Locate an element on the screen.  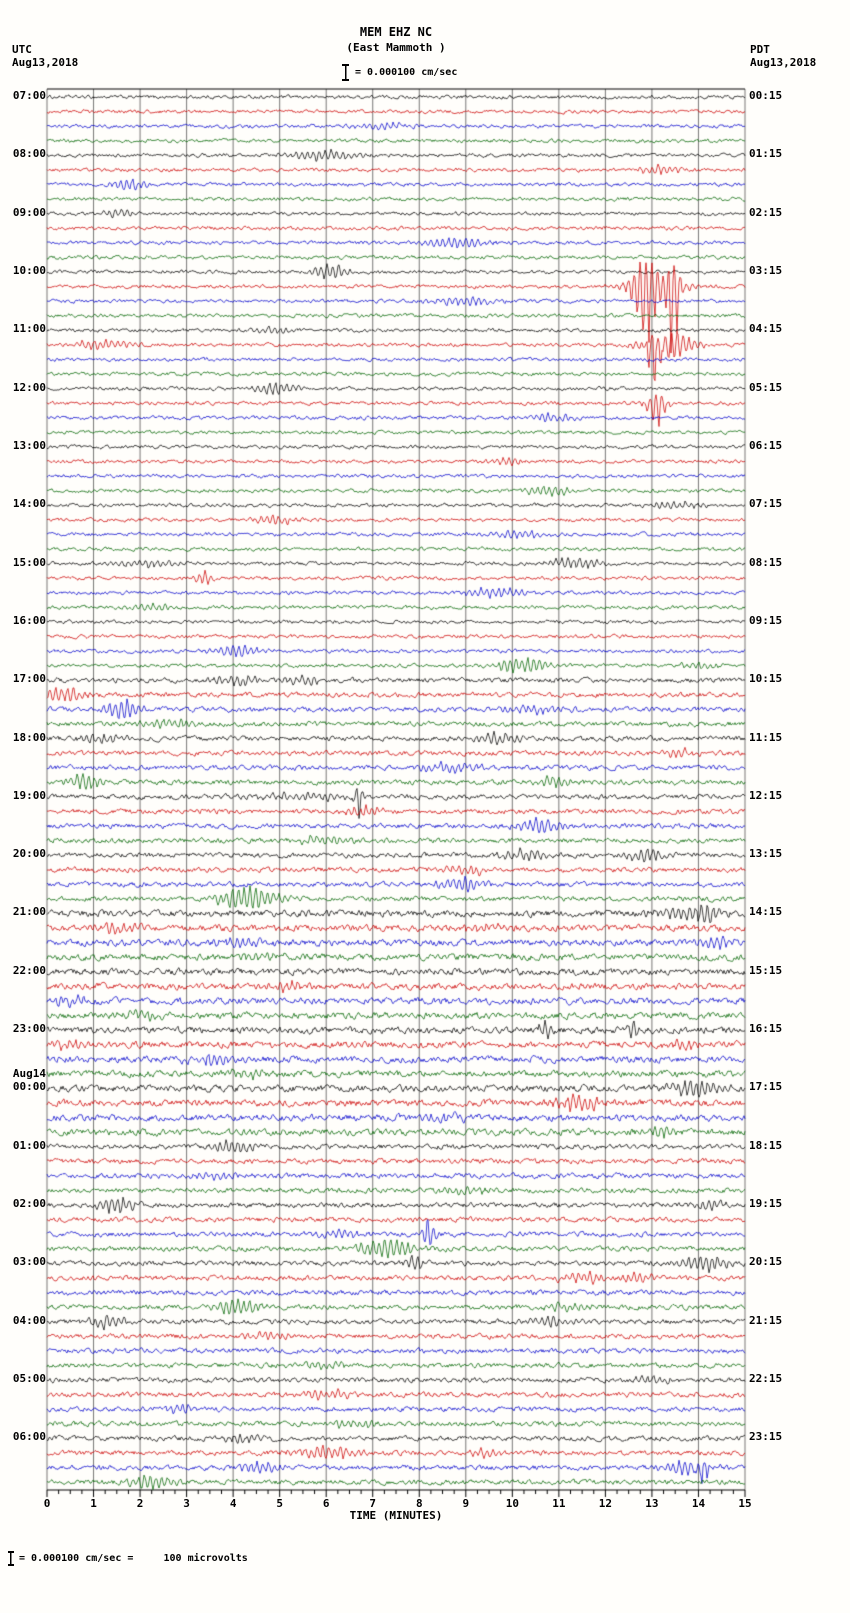
right-date-label: Aug13,2018 is located at coordinates (783, 62).